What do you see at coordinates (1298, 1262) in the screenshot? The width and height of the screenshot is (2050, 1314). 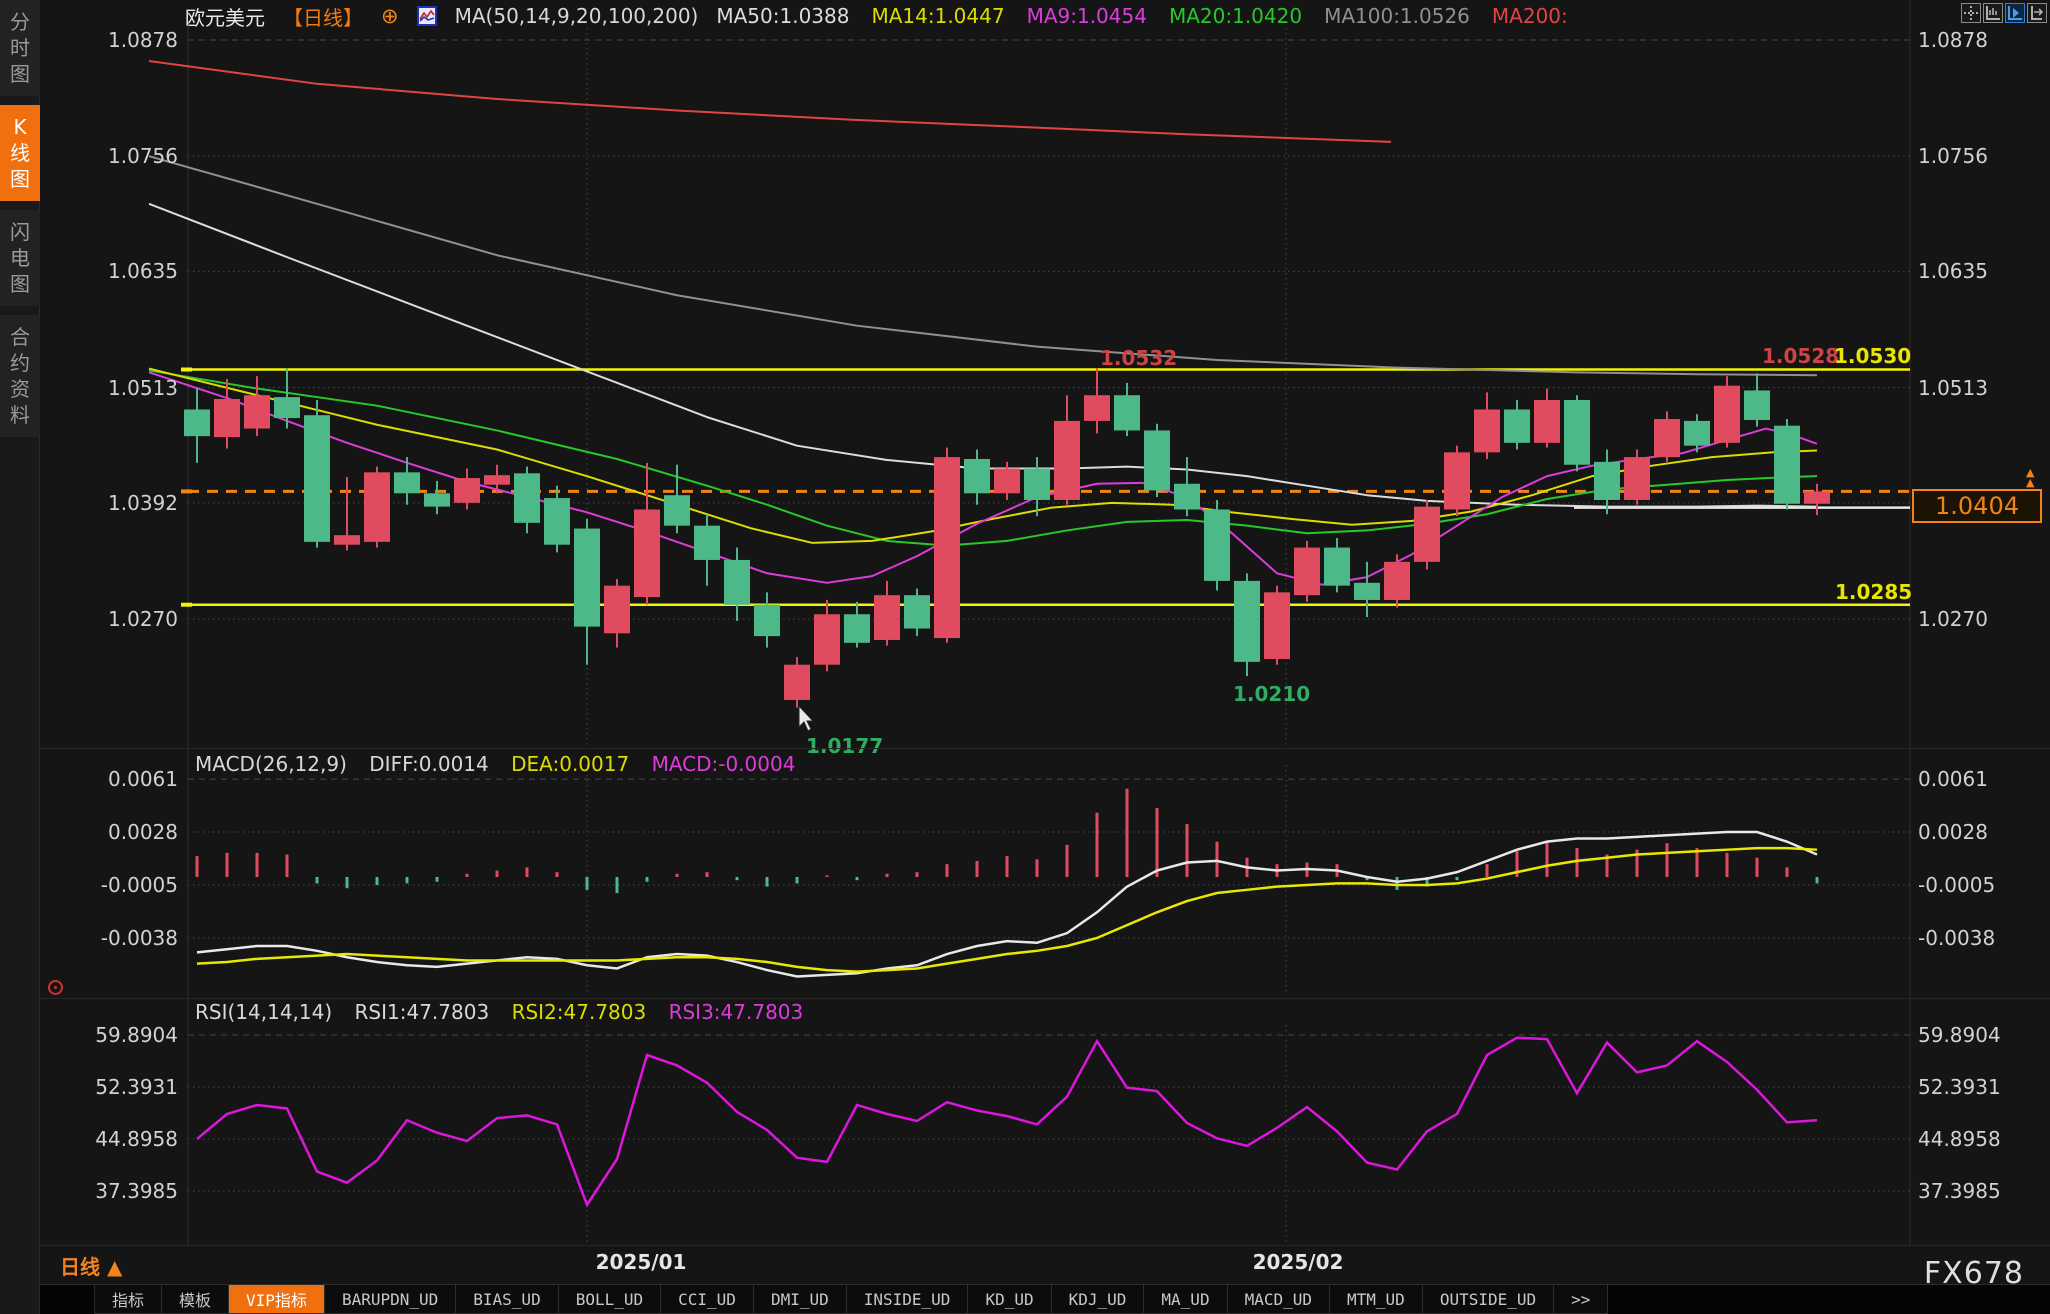 I see `date-label: 2025/02` at bounding box center [1298, 1262].